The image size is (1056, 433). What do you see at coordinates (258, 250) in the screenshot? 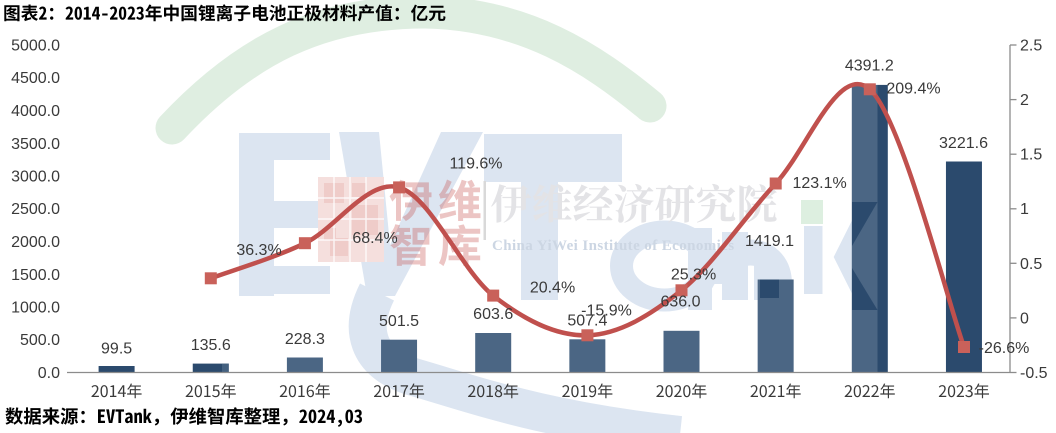
I see `svg-text: 36.3%` at bounding box center [258, 250].